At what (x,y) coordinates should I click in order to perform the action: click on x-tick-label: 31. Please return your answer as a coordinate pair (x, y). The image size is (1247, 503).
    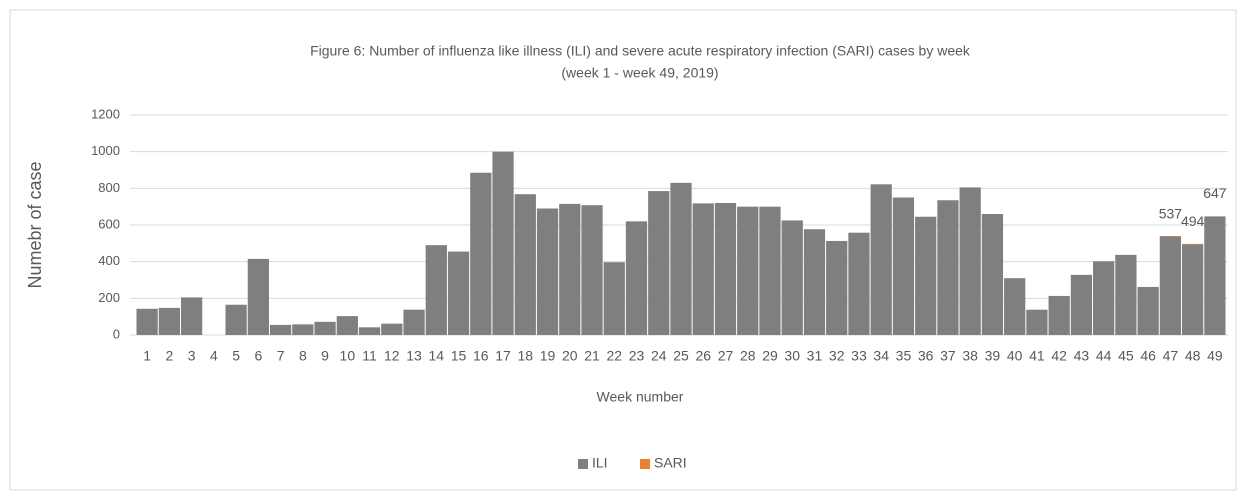
    Looking at the image, I should click on (815, 356).